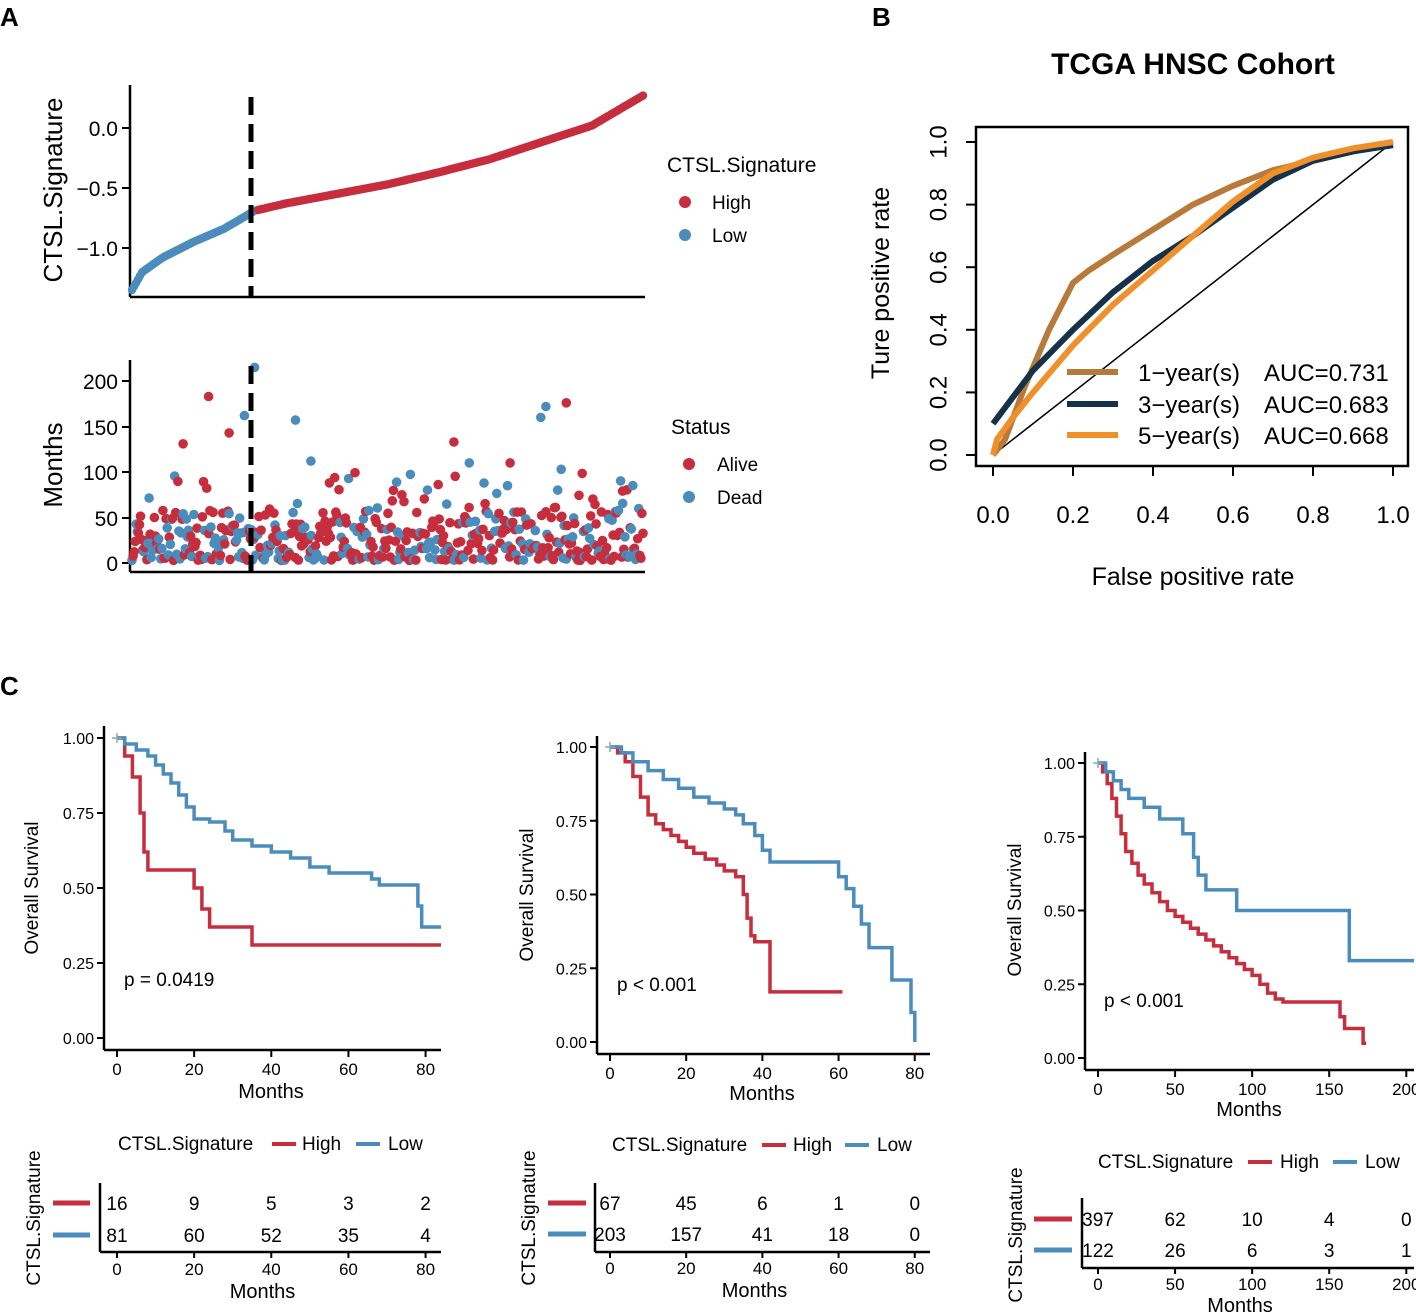  I want to click on status-legend-dead: Dead, so click(739, 498).